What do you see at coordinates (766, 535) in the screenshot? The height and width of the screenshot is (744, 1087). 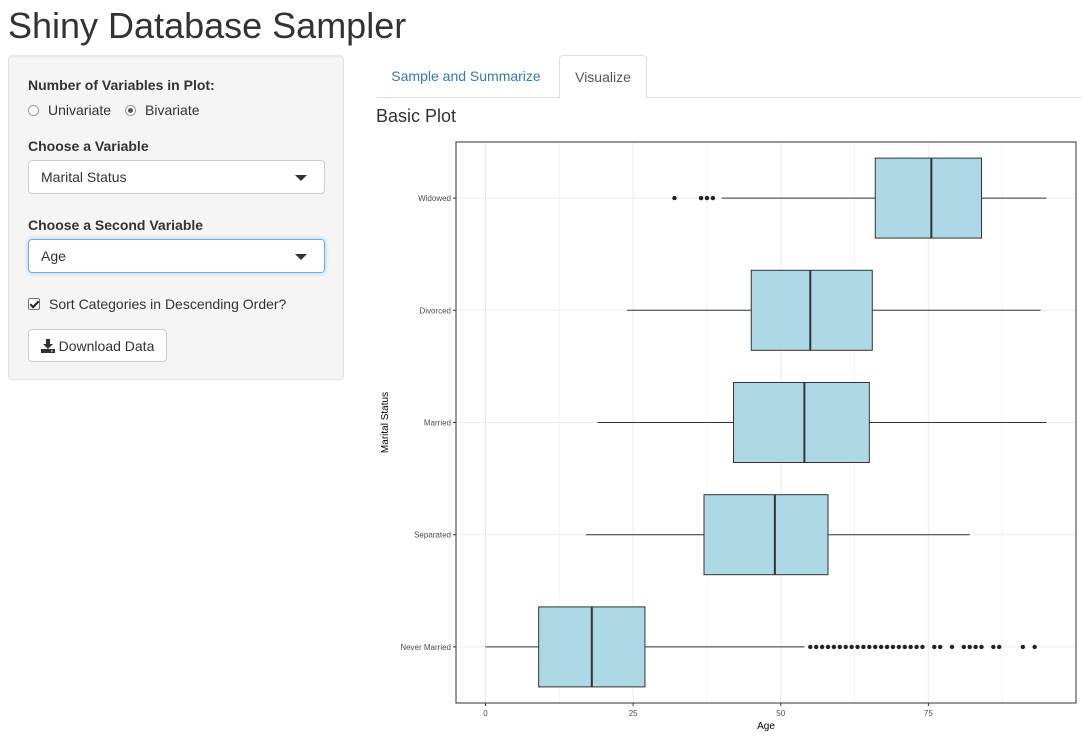 I see `box-separated` at bounding box center [766, 535].